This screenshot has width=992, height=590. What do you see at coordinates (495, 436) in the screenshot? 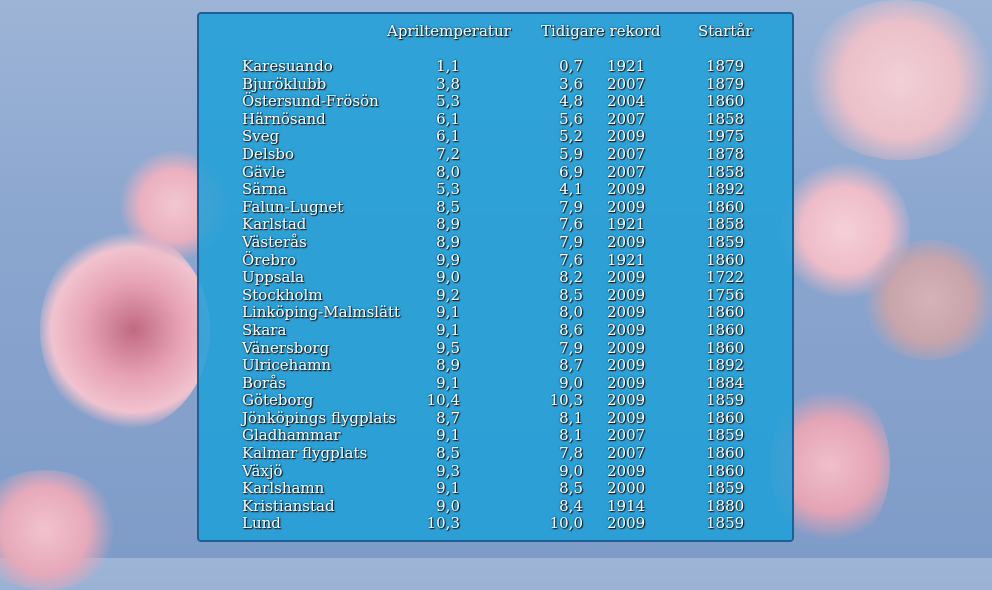
I see `table-row: Gladhammar 9,1 8,1 2007 1859` at bounding box center [495, 436].